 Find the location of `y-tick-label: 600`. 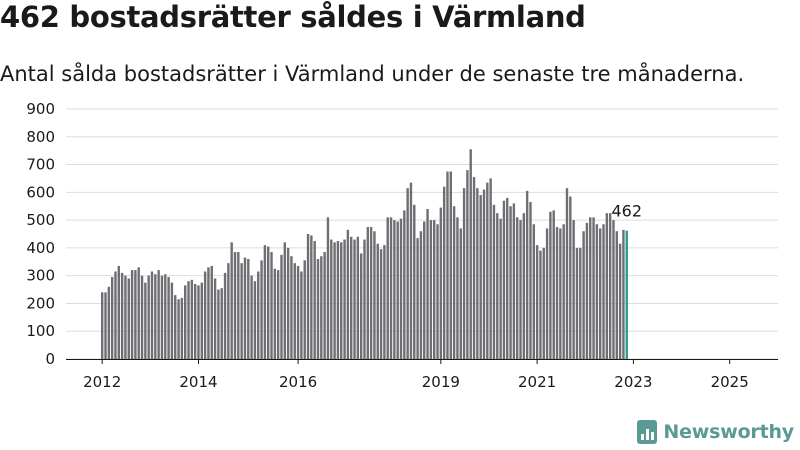

y-tick-label: 600 is located at coordinates (40, 192).